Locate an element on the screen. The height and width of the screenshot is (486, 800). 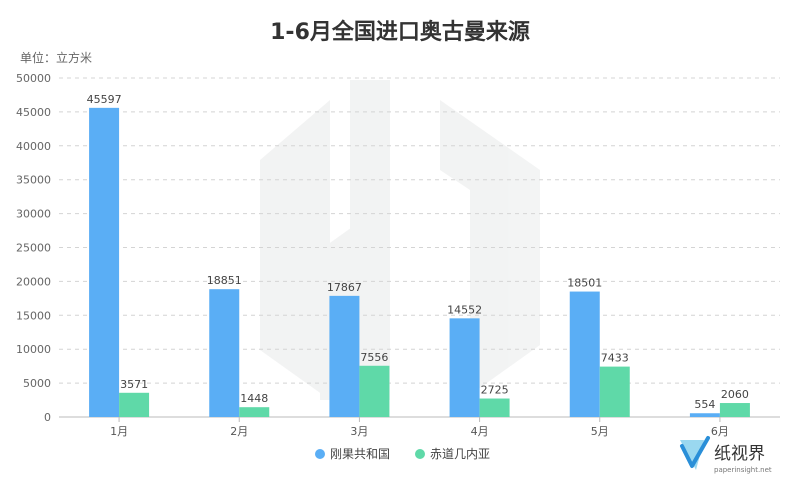
legend-label: 赤道几内亚 is located at coordinates (460, 454).